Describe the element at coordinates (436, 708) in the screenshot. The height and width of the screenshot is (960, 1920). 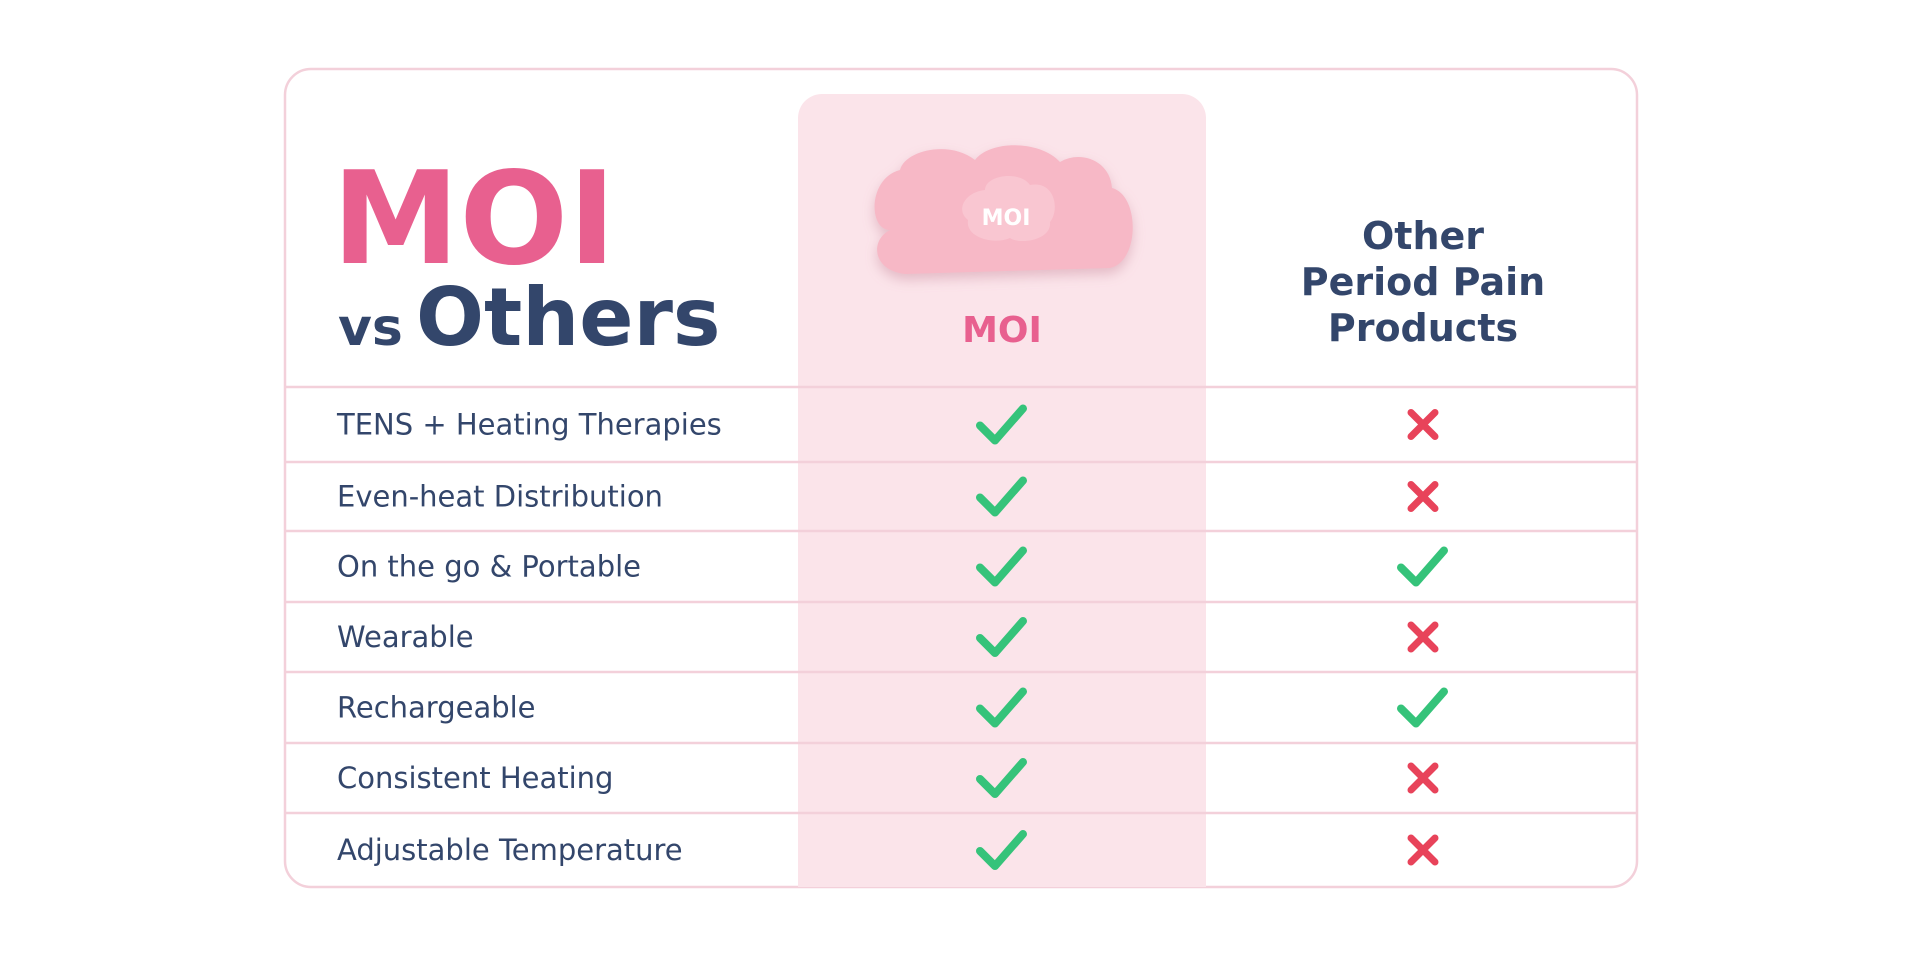
I see `feature-label: Rechargeable` at that location.